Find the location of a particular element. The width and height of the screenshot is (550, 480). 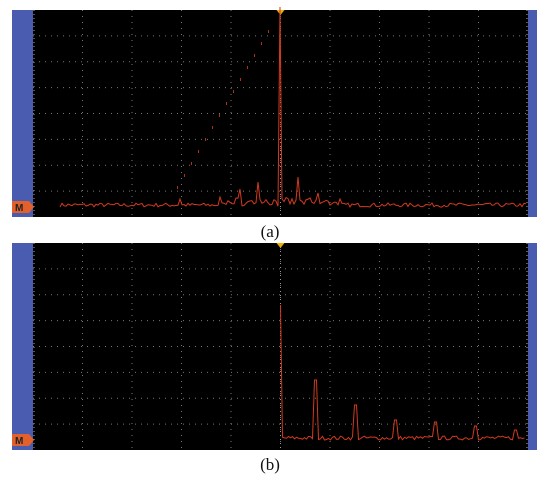

signal-trace is located at coordinates (402, 372).